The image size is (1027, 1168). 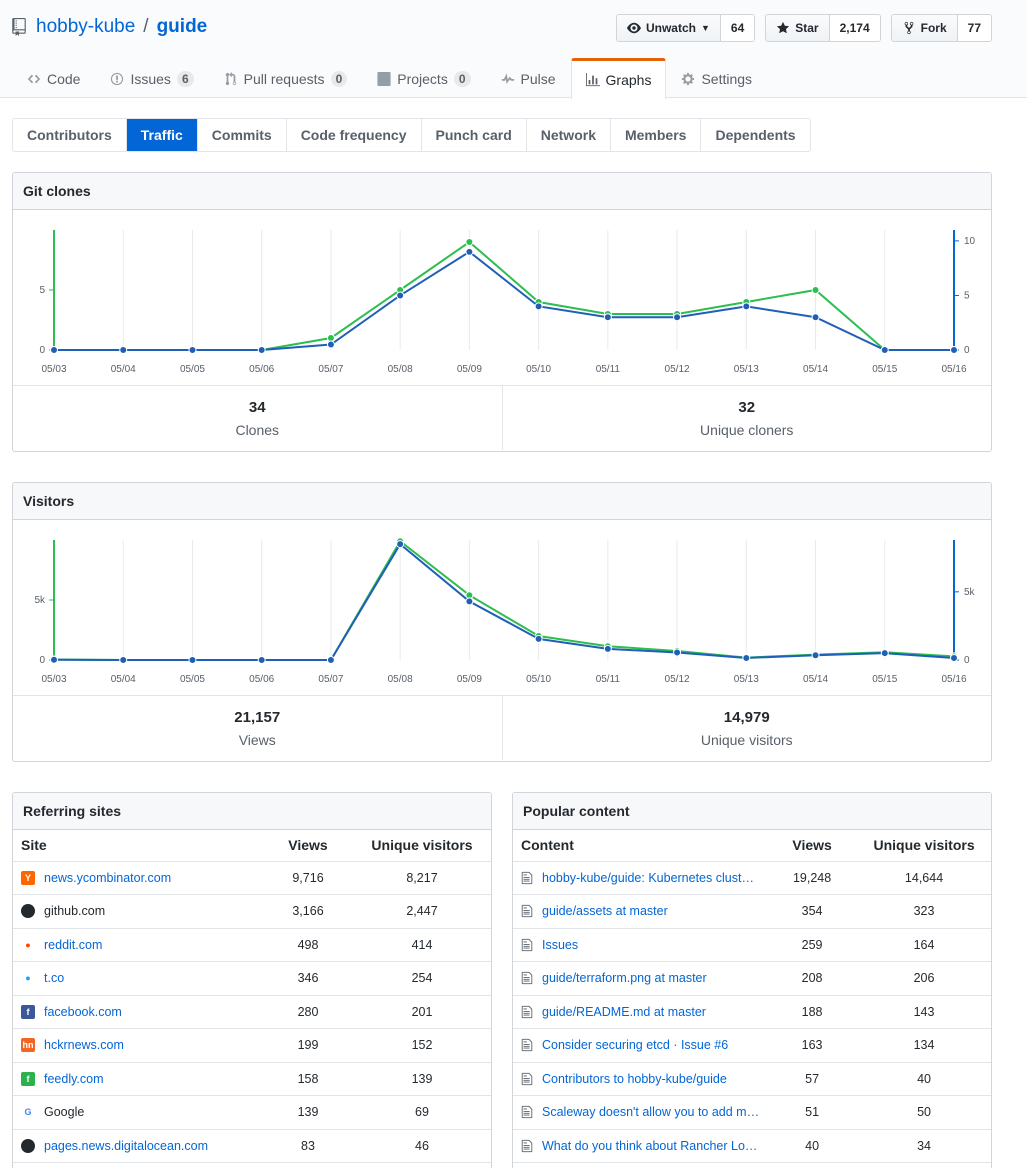 What do you see at coordinates (854, 28) in the screenshot?
I see `stargazers-count: 2,174` at bounding box center [854, 28].